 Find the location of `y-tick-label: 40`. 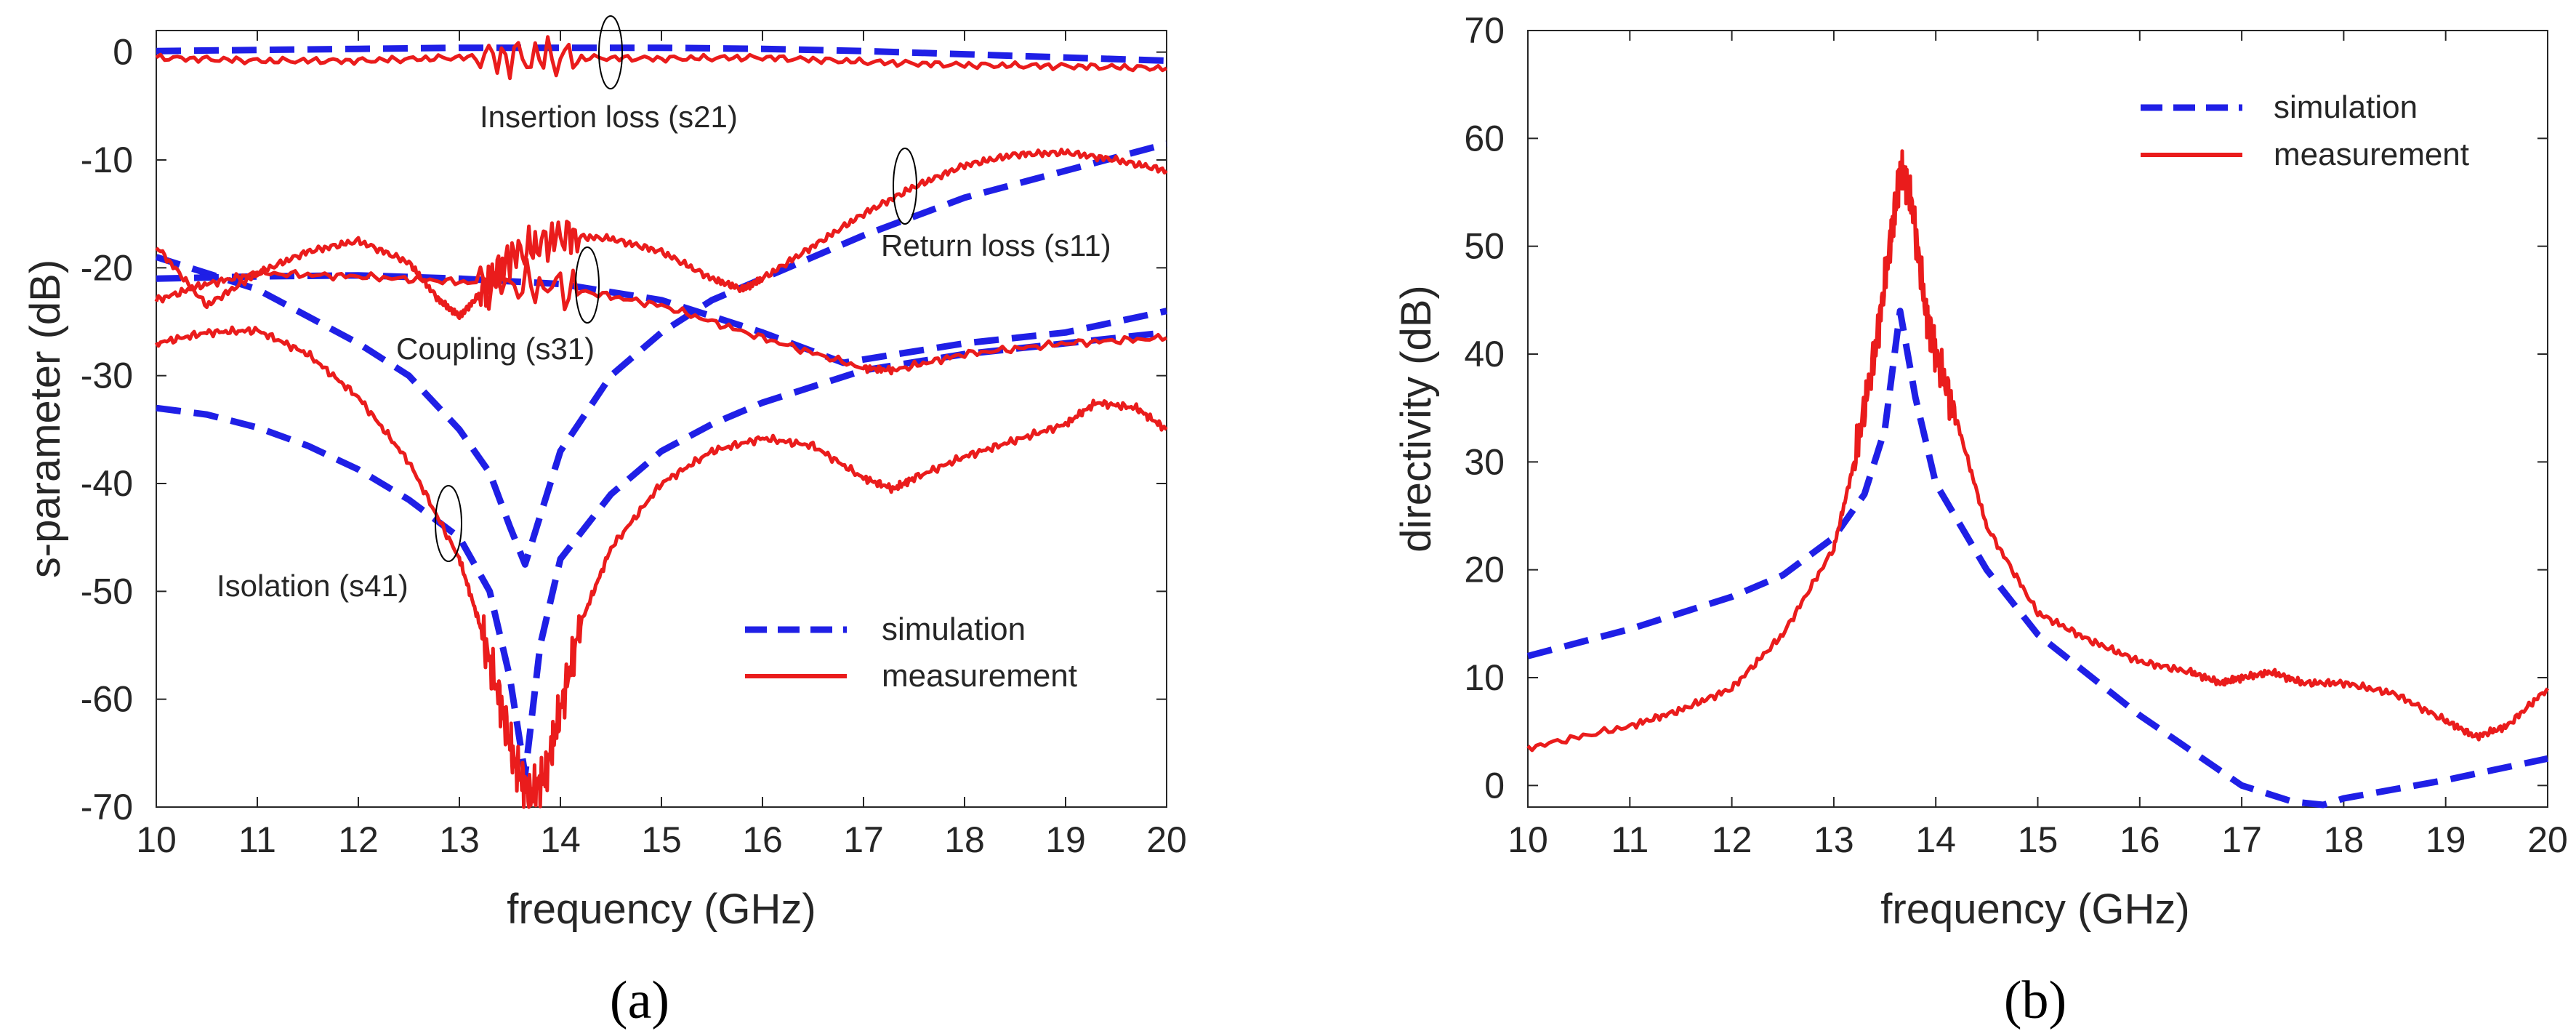

y-tick-label: 40 is located at coordinates (1484, 354).